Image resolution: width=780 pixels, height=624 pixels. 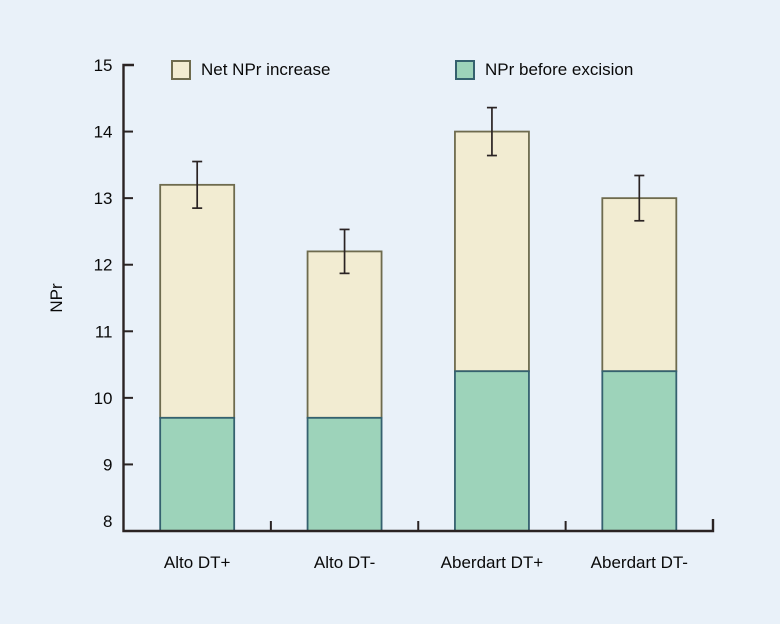 What do you see at coordinates (103, 132) in the screenshot?
I see `y-tick-label-14: 14` at bounding box center [103, 132].